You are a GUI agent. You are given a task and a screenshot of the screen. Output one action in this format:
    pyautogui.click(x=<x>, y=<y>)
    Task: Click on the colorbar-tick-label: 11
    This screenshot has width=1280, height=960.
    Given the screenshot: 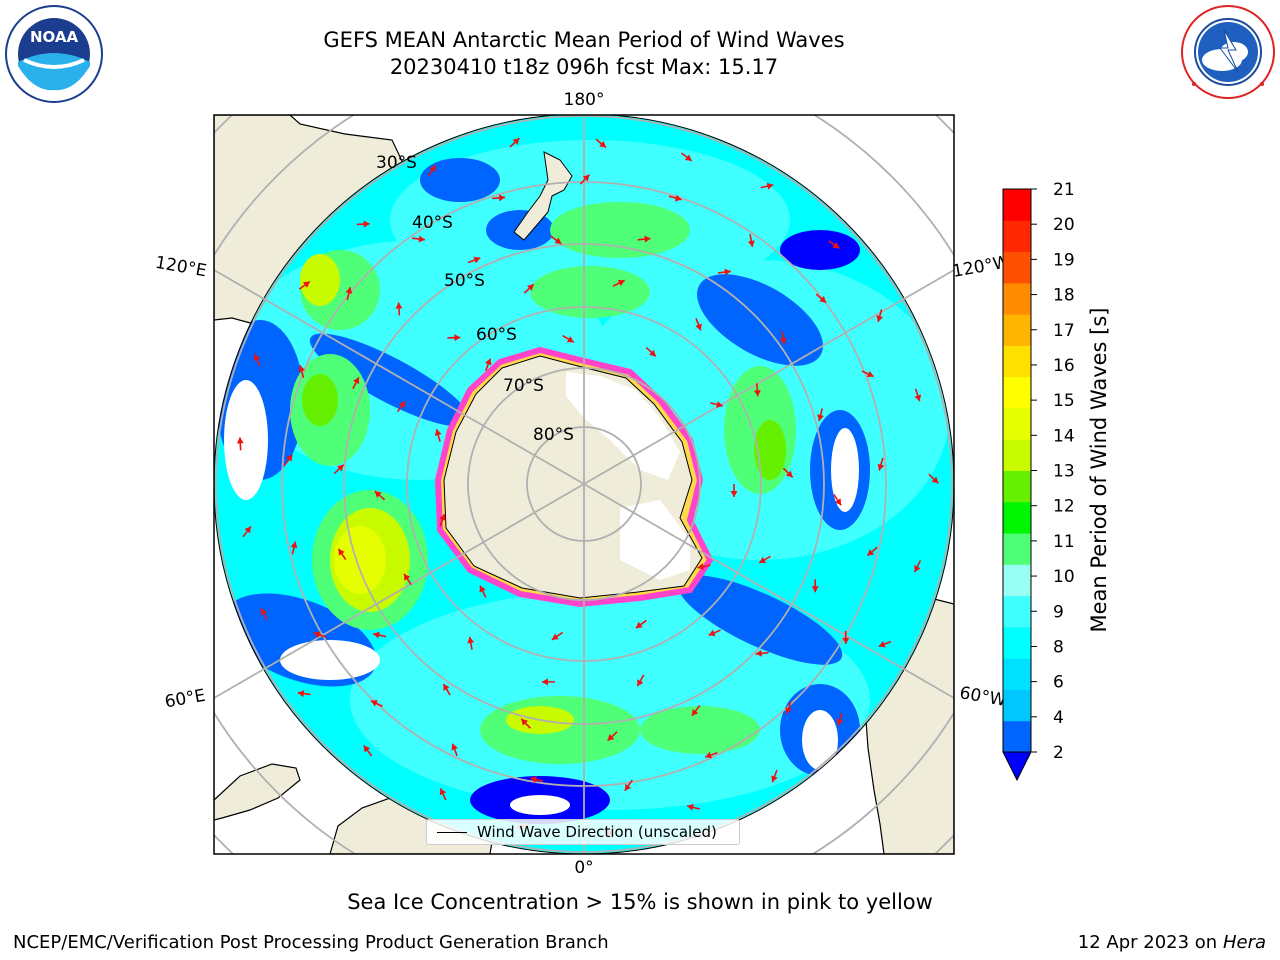 What is the action you would take?
    pyautogui.click(x=1064, y=542)
    